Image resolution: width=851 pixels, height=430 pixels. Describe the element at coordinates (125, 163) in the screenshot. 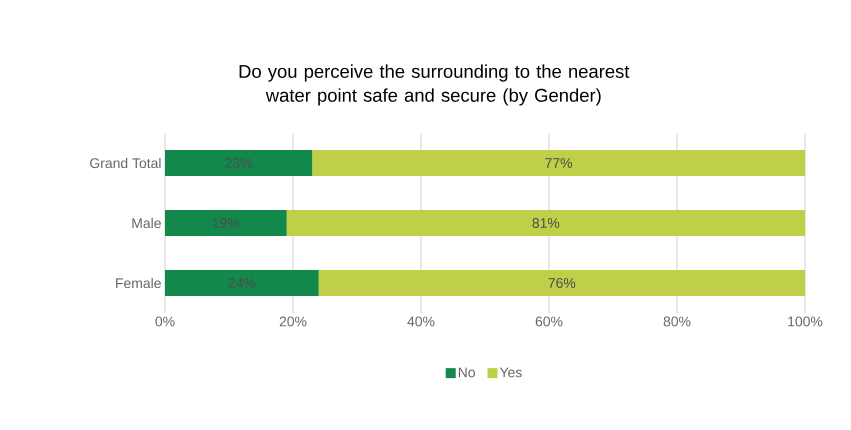

I see `y-tick-label: Grand Total` at that location.